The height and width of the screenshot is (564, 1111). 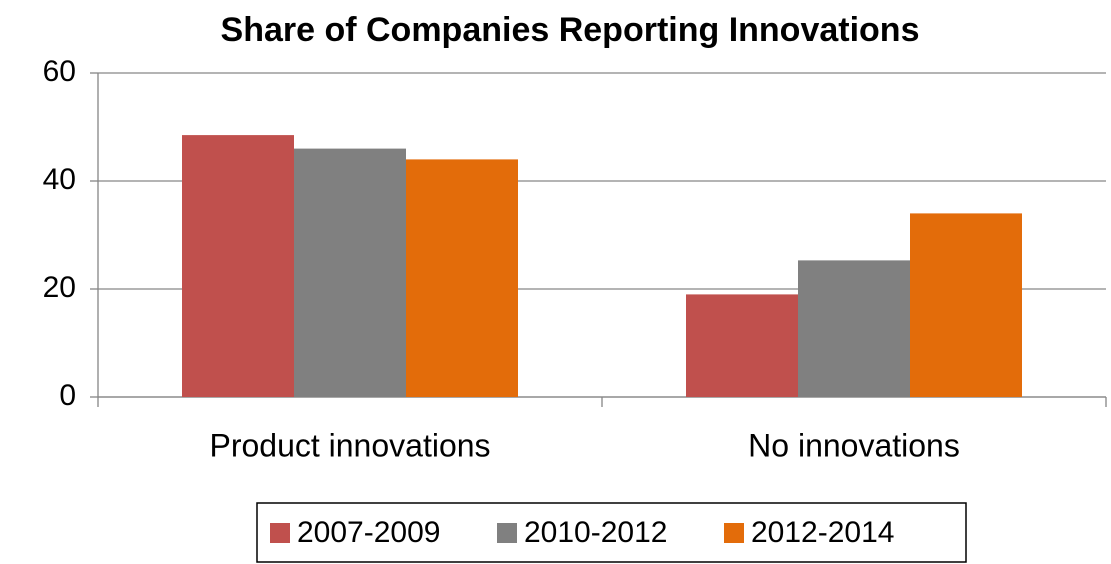 What do you see at coordinates (368, 532) in the screenshot?
I see `legend-label: 2007-2009` at bounding box center [368, 532].